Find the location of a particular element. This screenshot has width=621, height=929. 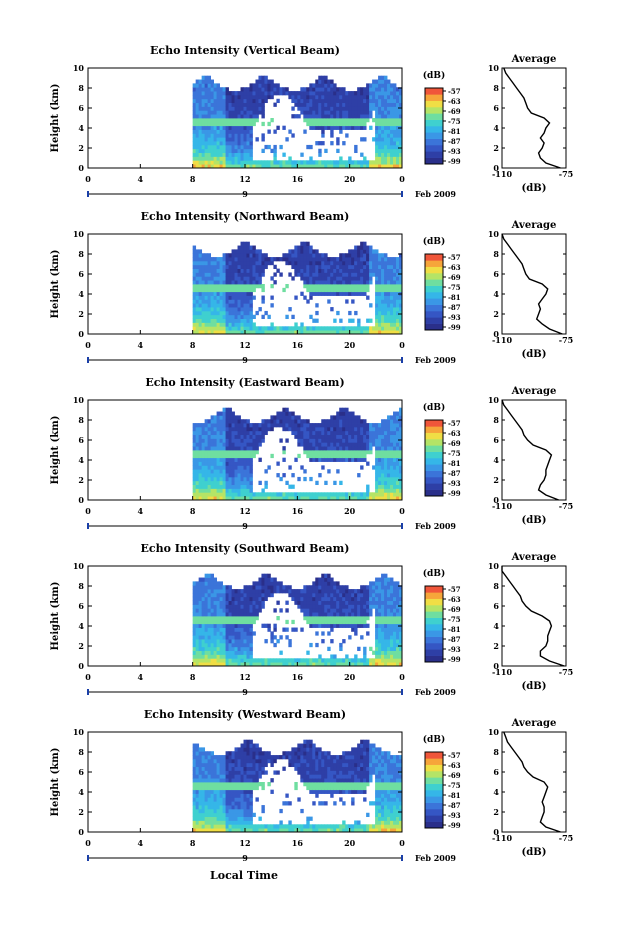

chart-title: Echo Intensity (Southward Beam) is located at coordinates (245, 548).